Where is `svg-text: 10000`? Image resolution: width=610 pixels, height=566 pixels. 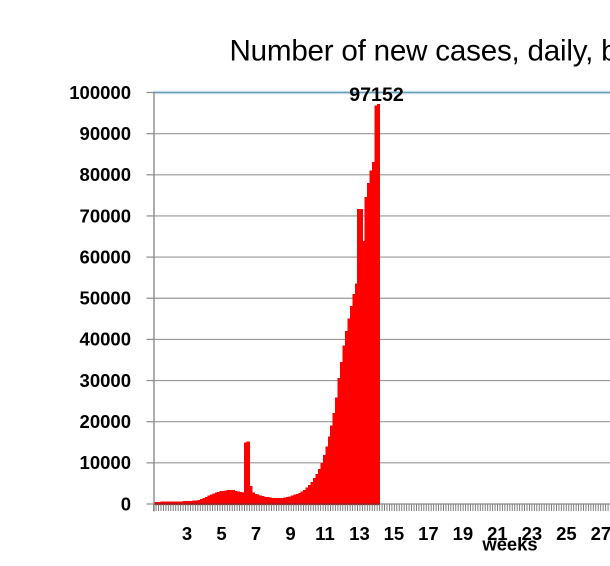
svg-text: 10000 is located at coordinates (105, 462).